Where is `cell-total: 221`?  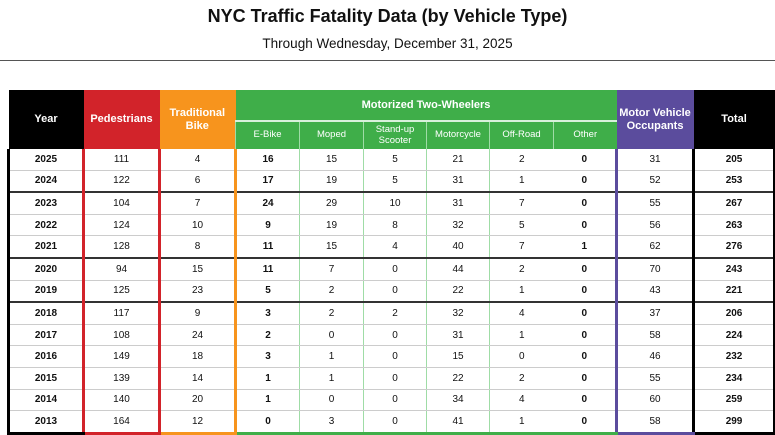
cell-total: 221 is located at coordinates (734, 292).